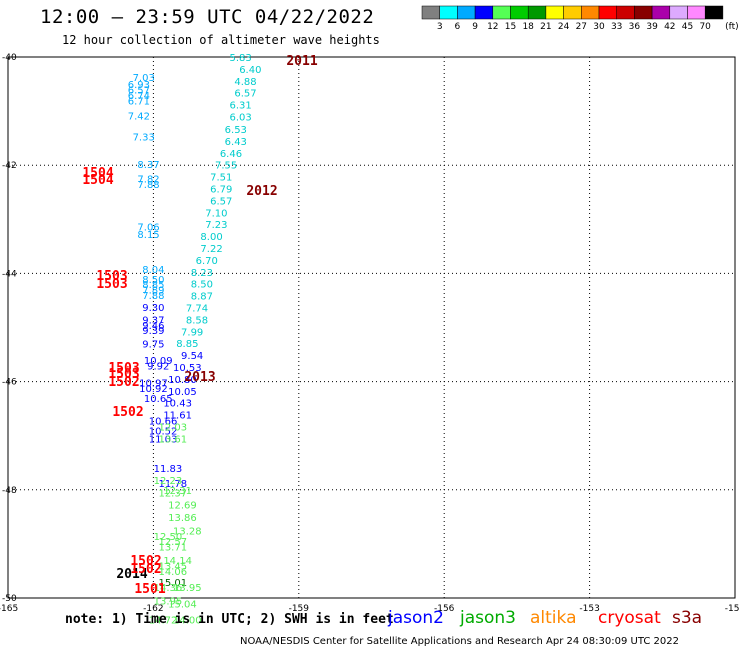 This screenshot has width=740, height=650. What do you see at coordinates (172, 428) in the screenshot?
I see `swh-label: 12.03` at bounding box center [172, 428].